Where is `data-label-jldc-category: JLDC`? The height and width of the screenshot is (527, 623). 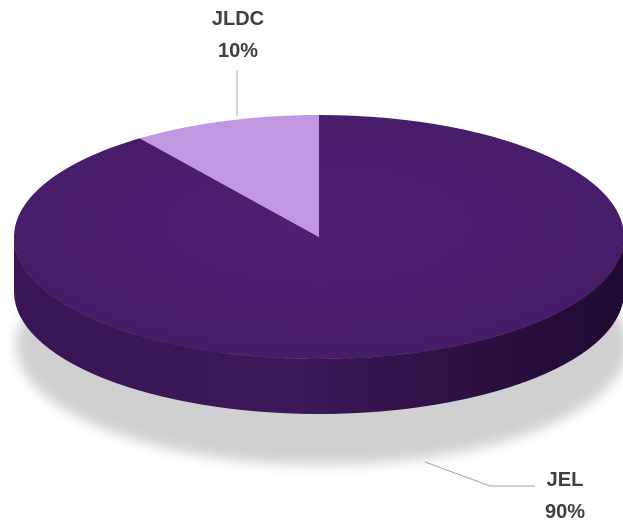
data-label-jldc-category: JLDC is located at coordinates (238, 19).